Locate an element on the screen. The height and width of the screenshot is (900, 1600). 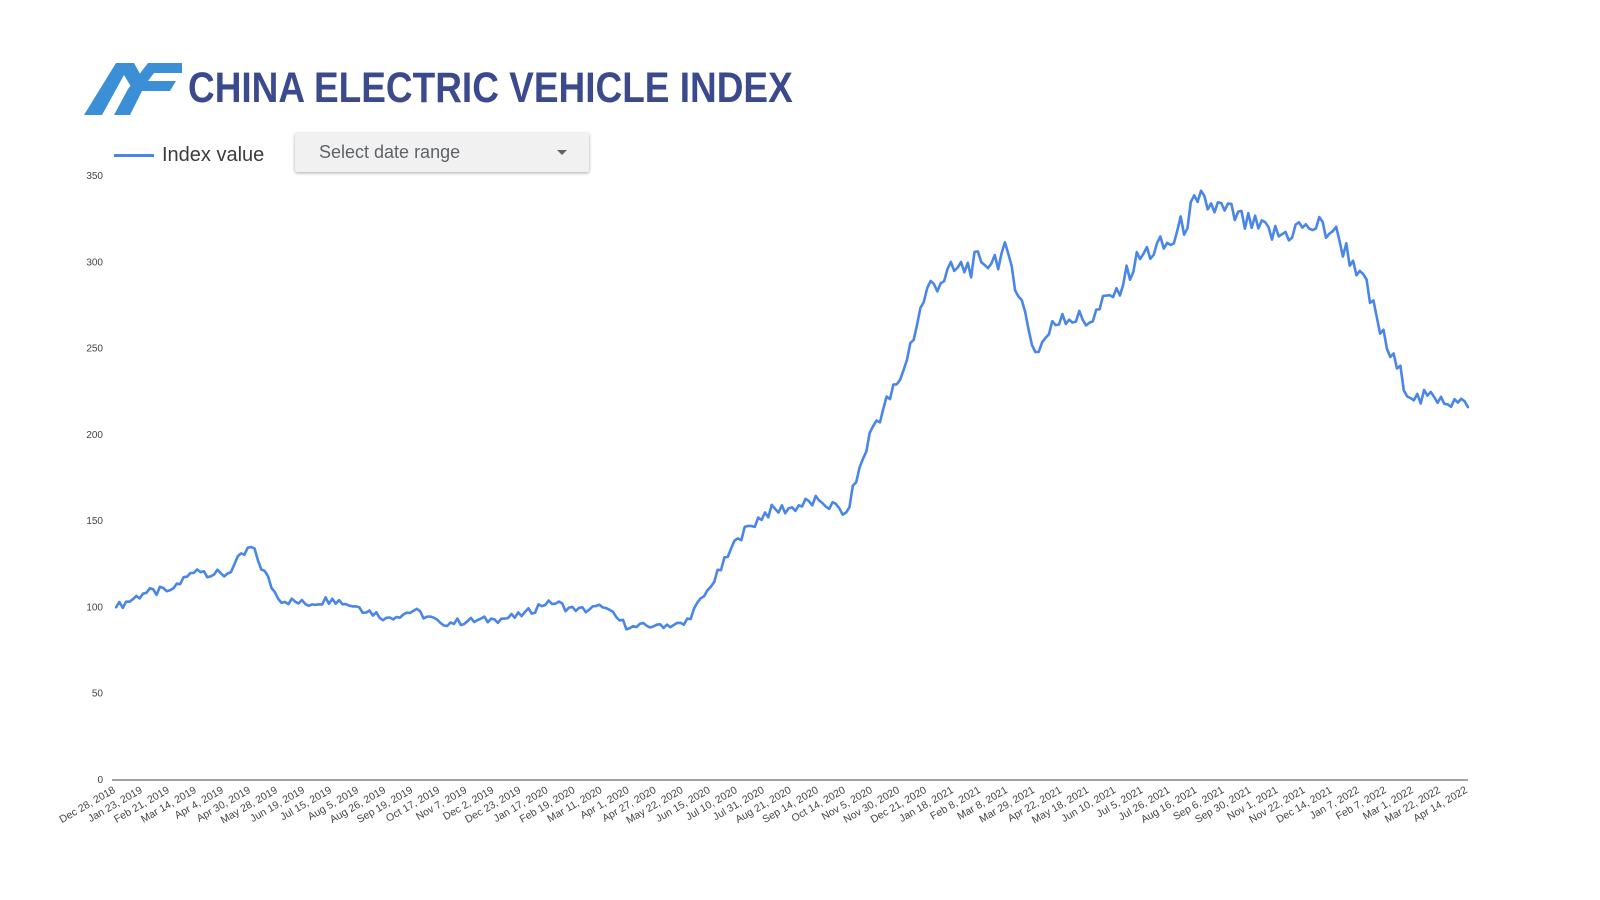
y-tick-label: 250 is located at coordinates (94, 349).